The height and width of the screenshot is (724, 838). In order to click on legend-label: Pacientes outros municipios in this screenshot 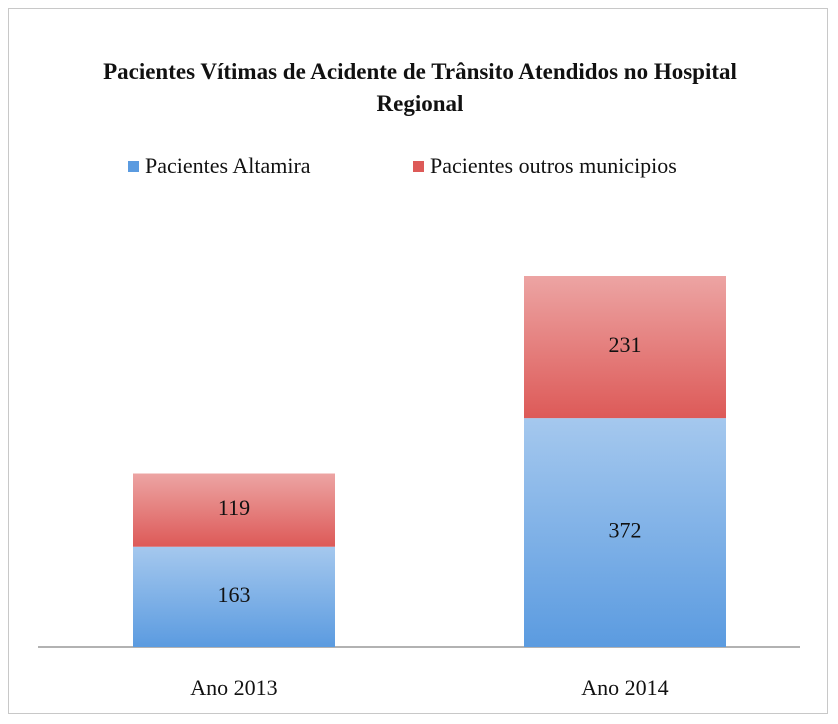, I will do `click(553, 165)`.